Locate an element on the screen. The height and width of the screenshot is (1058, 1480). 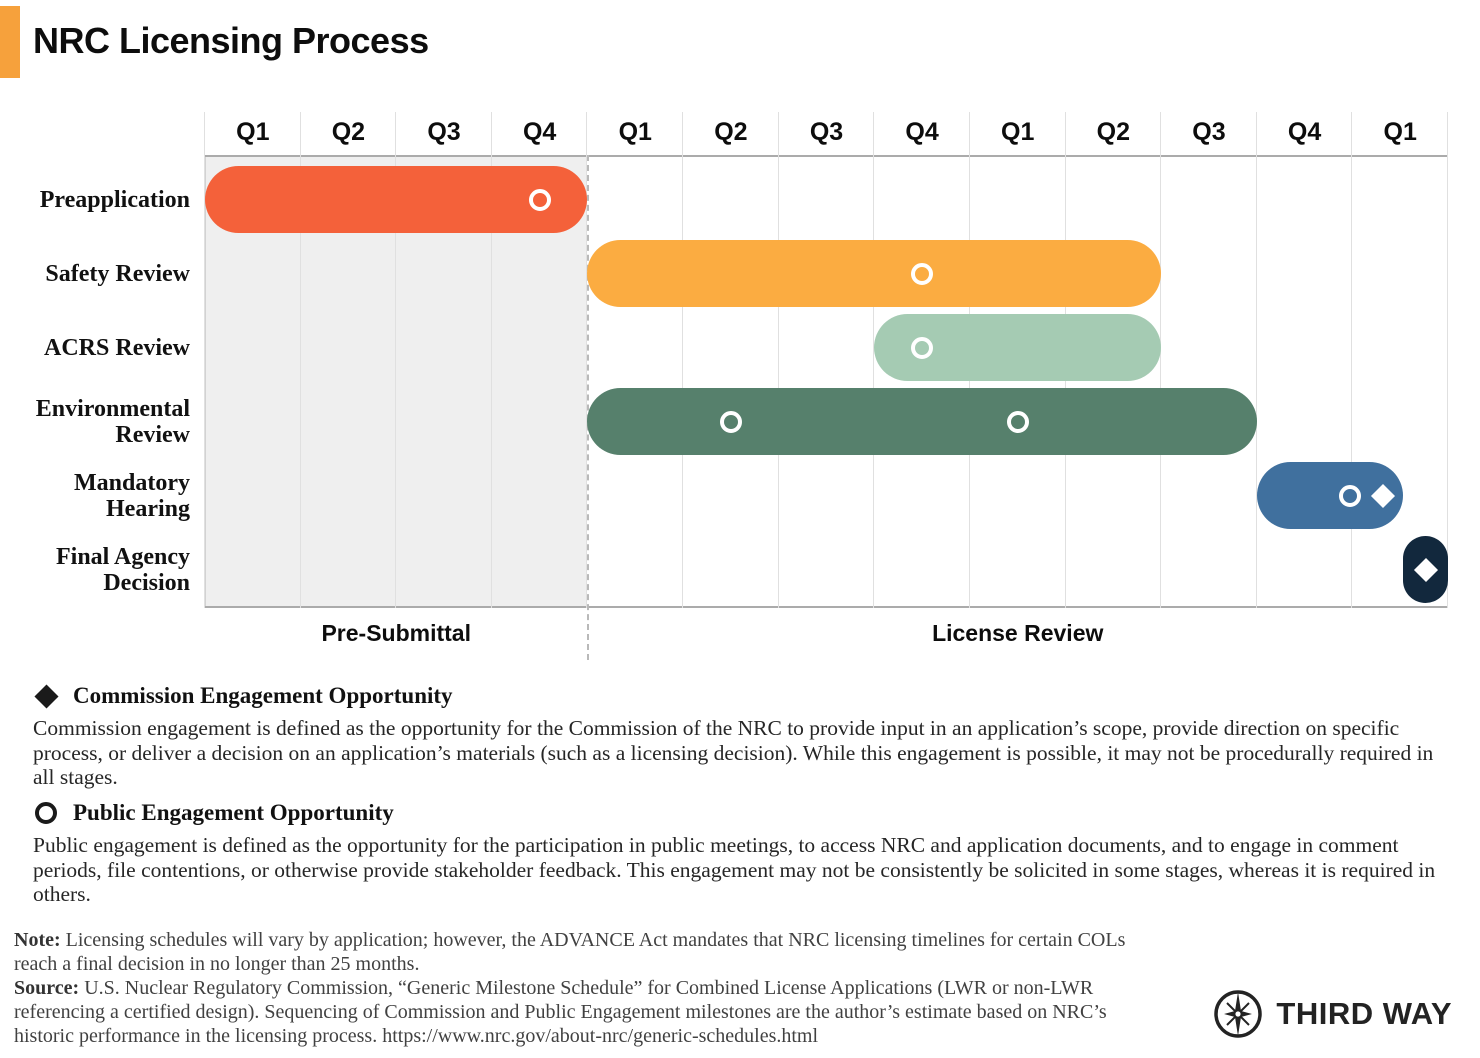
axis-label-8-q1: Q1 is located at coordinates (1018, 132).